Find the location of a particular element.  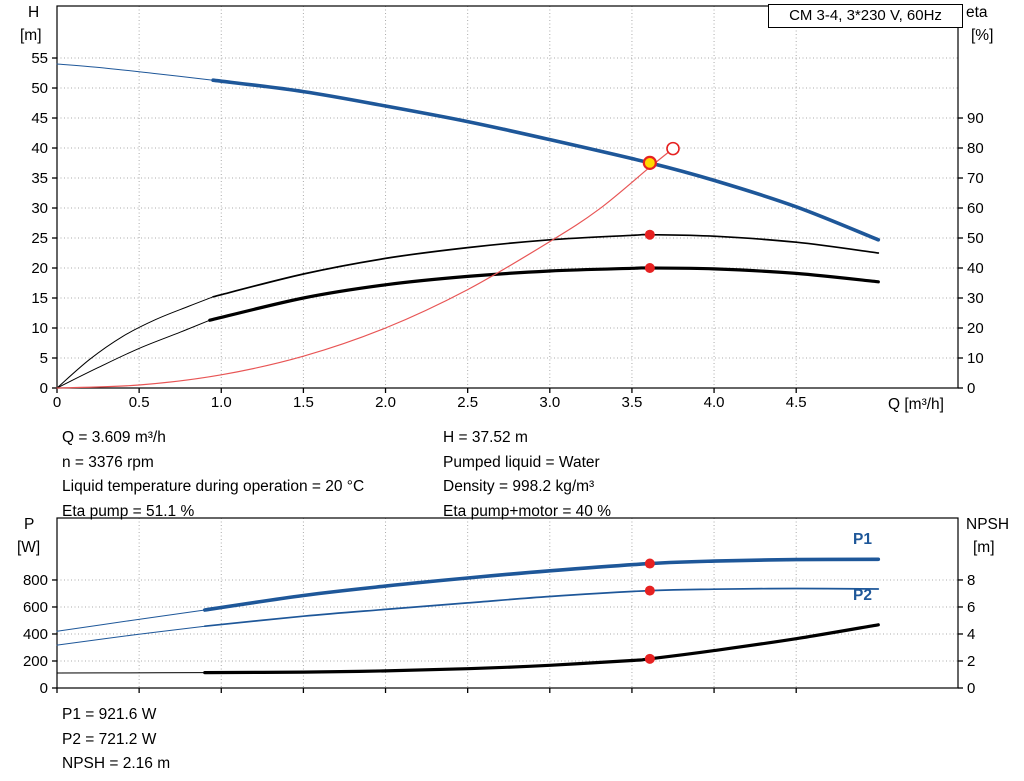

npsh-curve is located at coordinates (541, 649).